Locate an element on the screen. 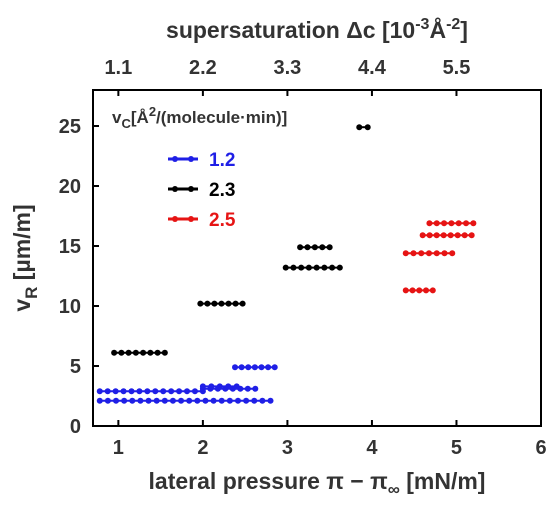 This screenshot has height=511, width=550. x-tick-label: 3 is located at coordinates (287, 448).